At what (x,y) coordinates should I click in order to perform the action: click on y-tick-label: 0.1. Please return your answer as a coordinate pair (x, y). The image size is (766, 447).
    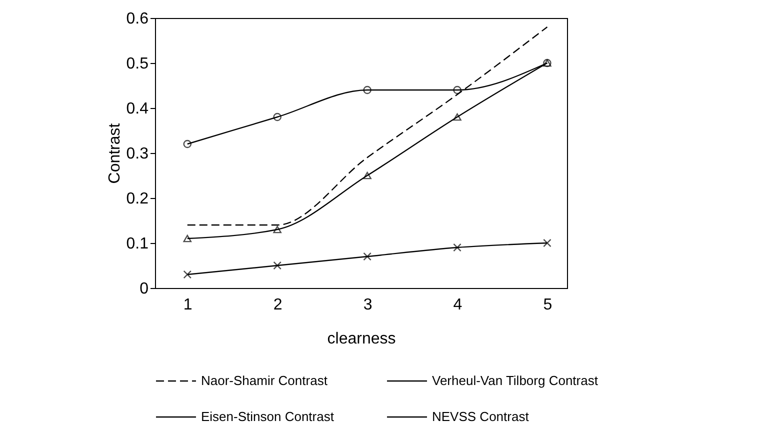
    Looking at the image, I should click on (137, 244).